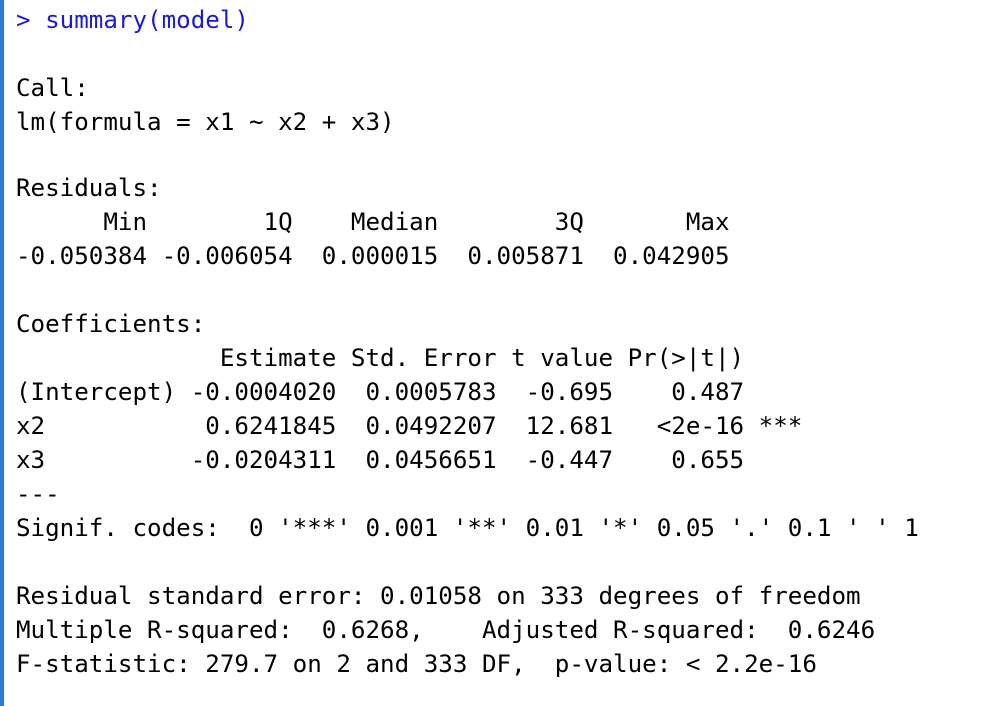 The image size is (1000, 706). What do you see at coordinates (52, 88) in the screenshot?
I see `output-line: Call:` at bounding box center [52, 88].